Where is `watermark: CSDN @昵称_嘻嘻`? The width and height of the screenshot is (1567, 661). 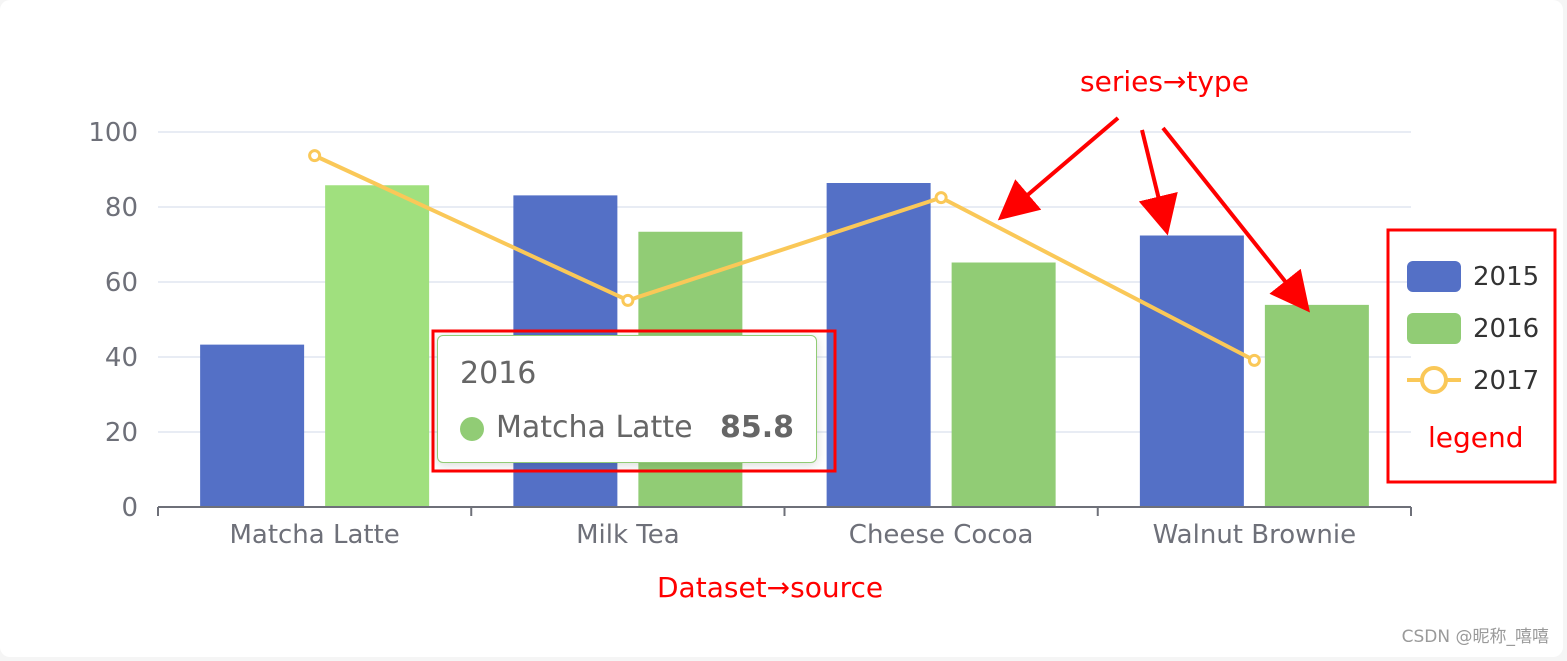 watermark: CSDN @昵称_嘻嘻 is located at coordinates (1475, 637).